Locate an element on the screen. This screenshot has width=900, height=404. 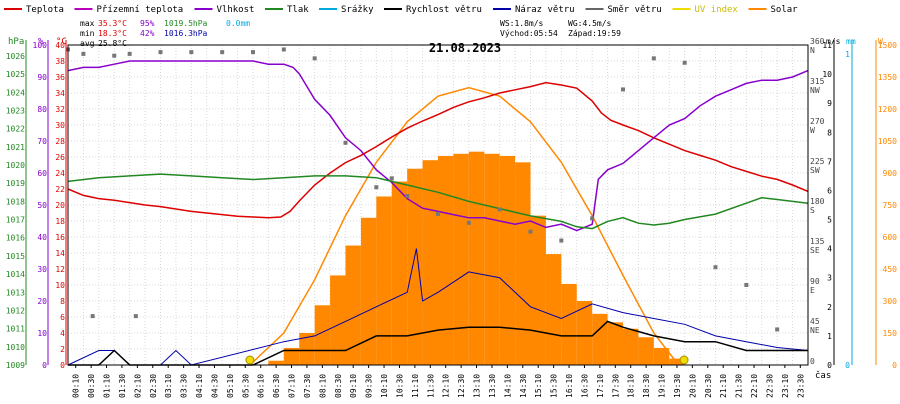
solar-tick-label: 300 is located at coordinates (890, 301).